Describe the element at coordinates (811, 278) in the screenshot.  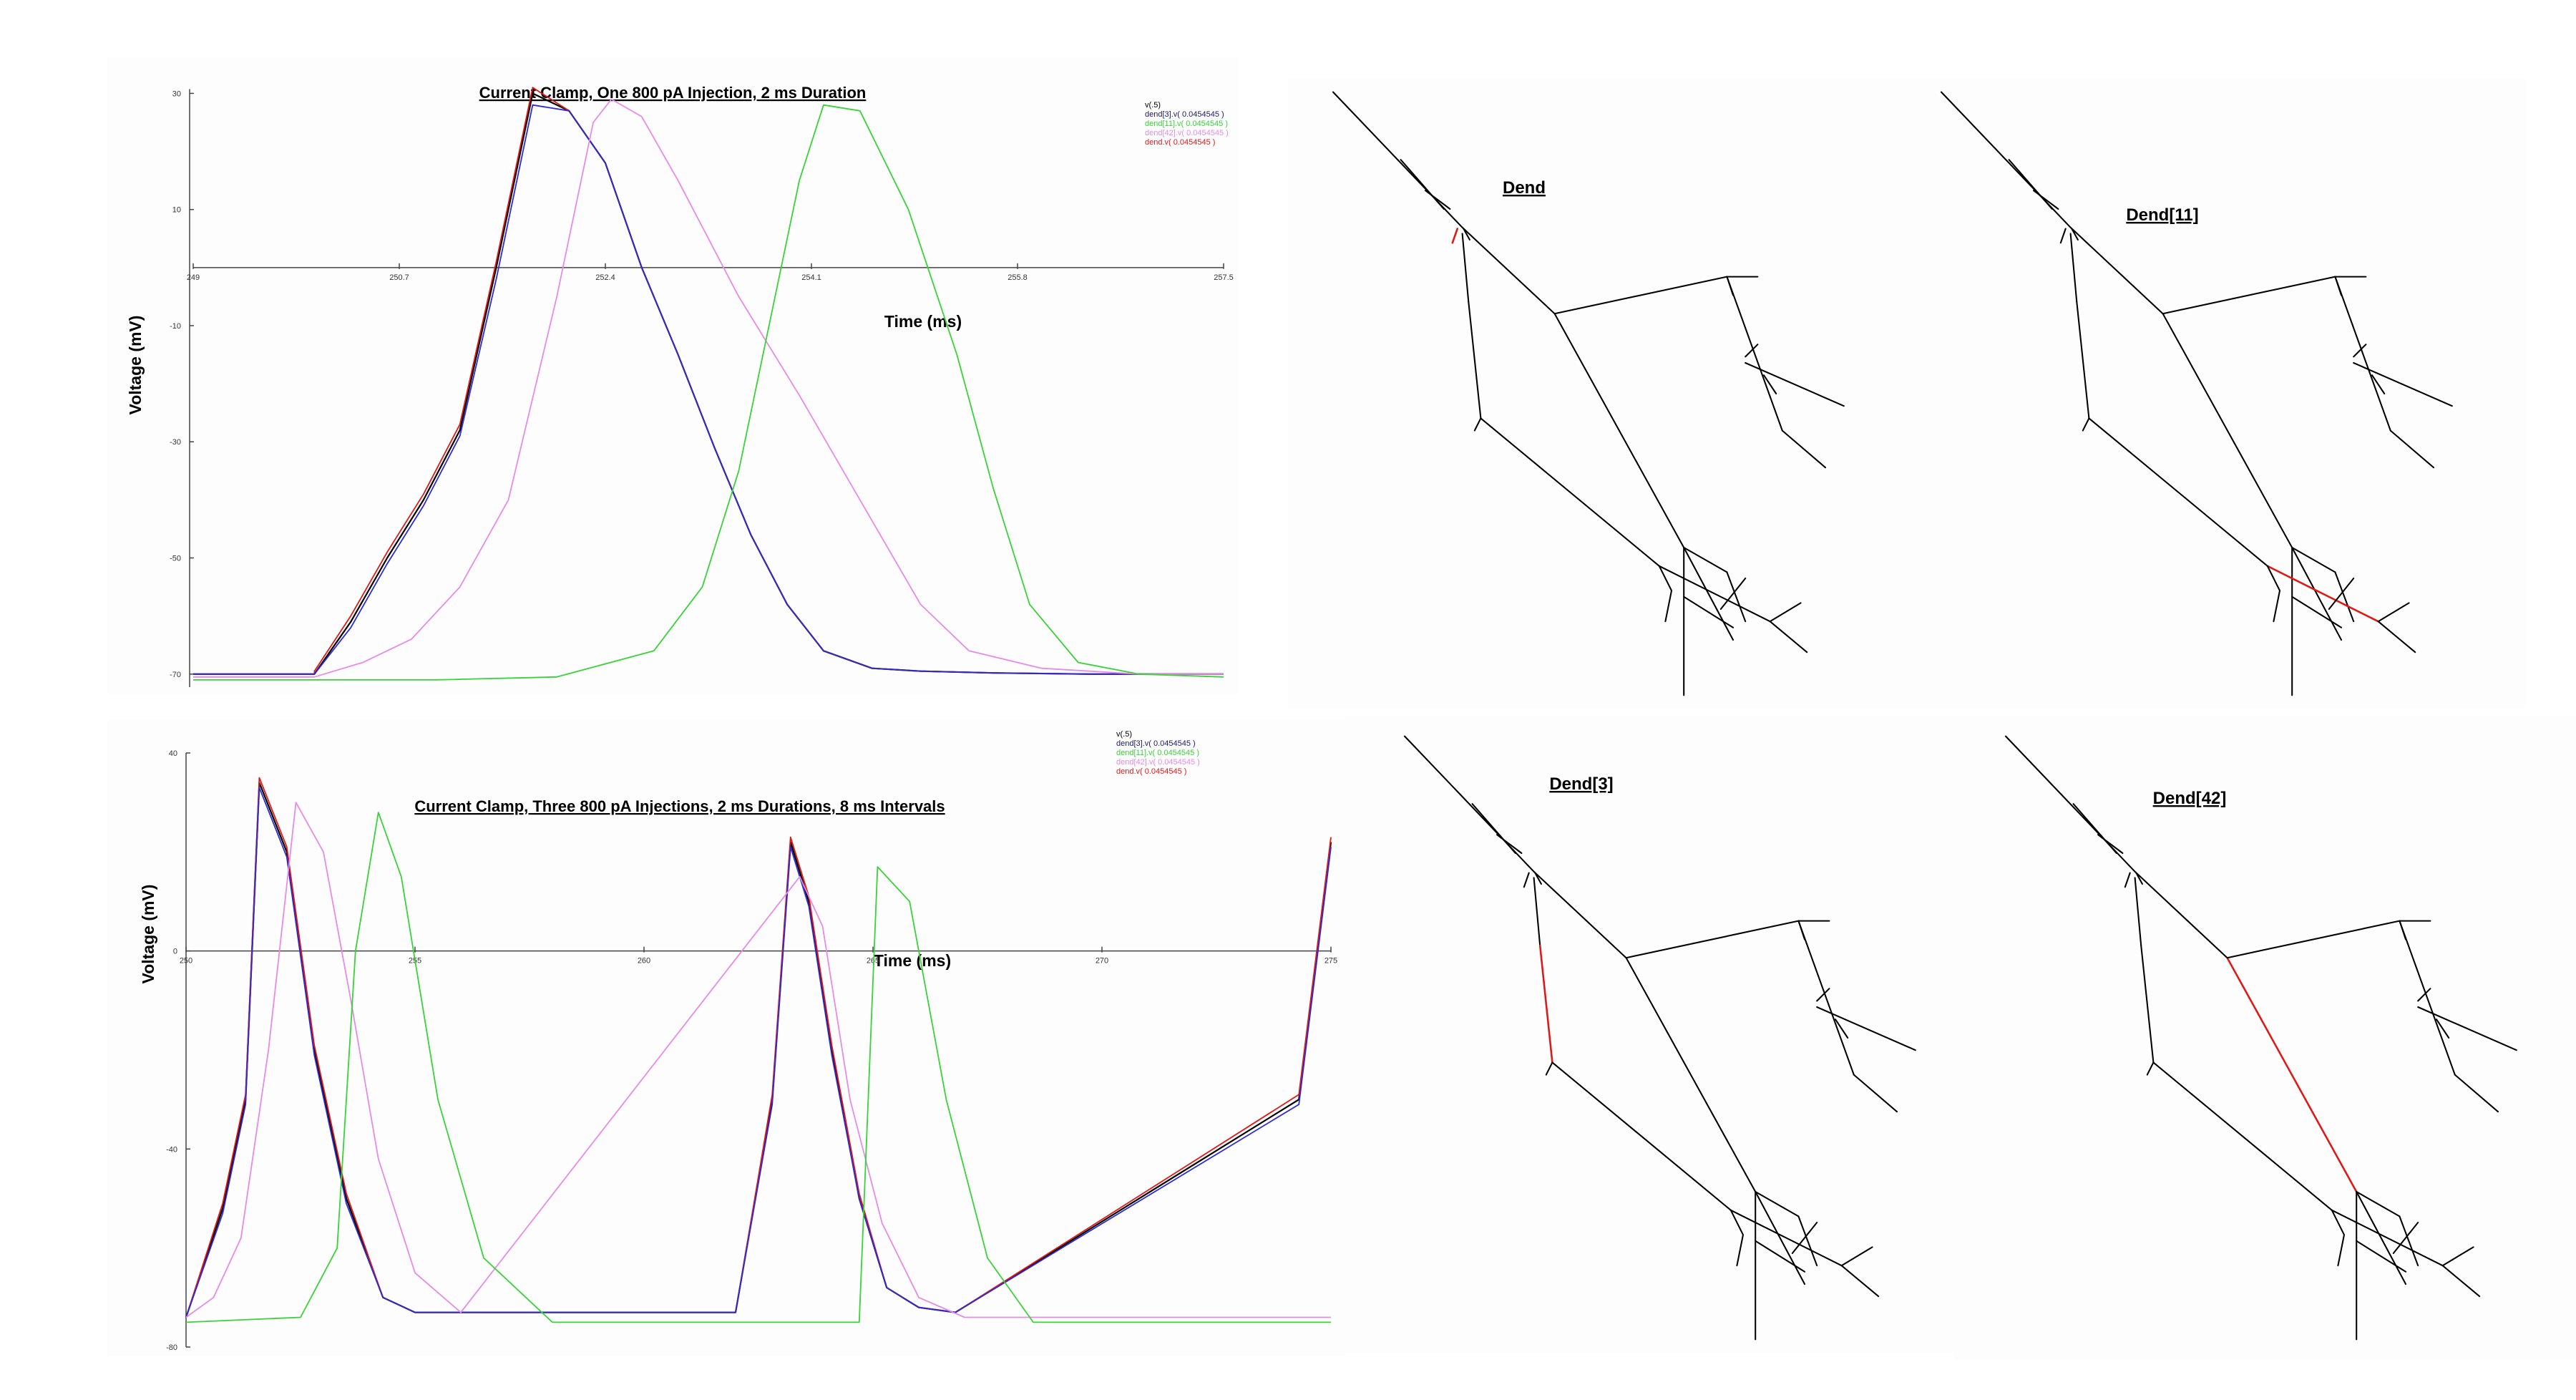
I see `x-tick-label: 254.1` at that location.